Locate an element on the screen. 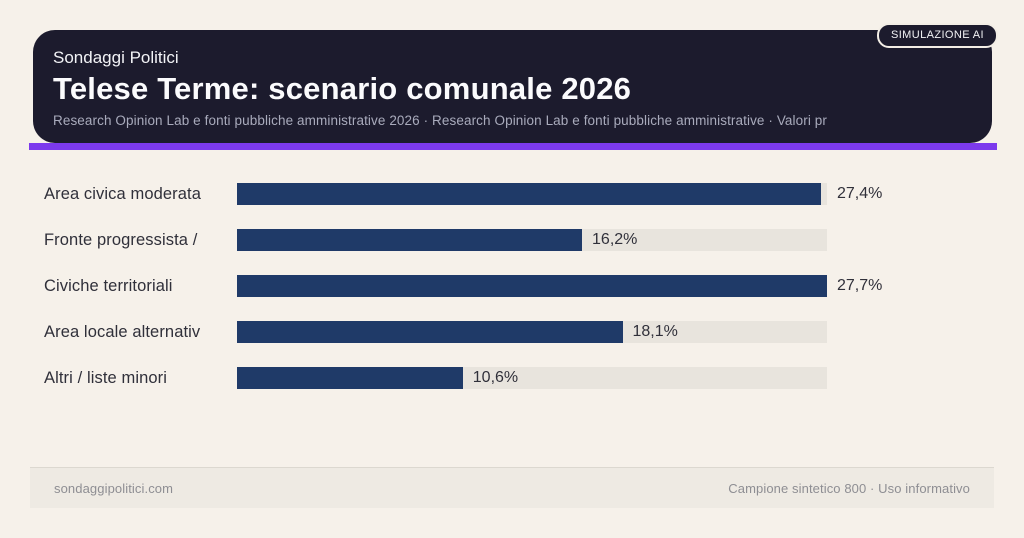  bar-track: 16,2% is located at coordinates (532, 240).